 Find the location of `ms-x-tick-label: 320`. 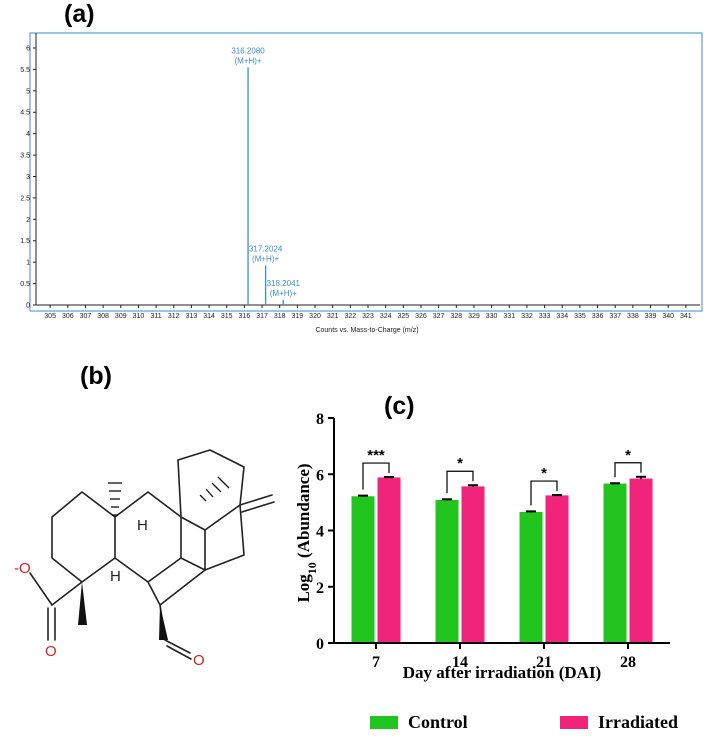

ms-x-tick-label: 320 is located at coordinates (315, 316).